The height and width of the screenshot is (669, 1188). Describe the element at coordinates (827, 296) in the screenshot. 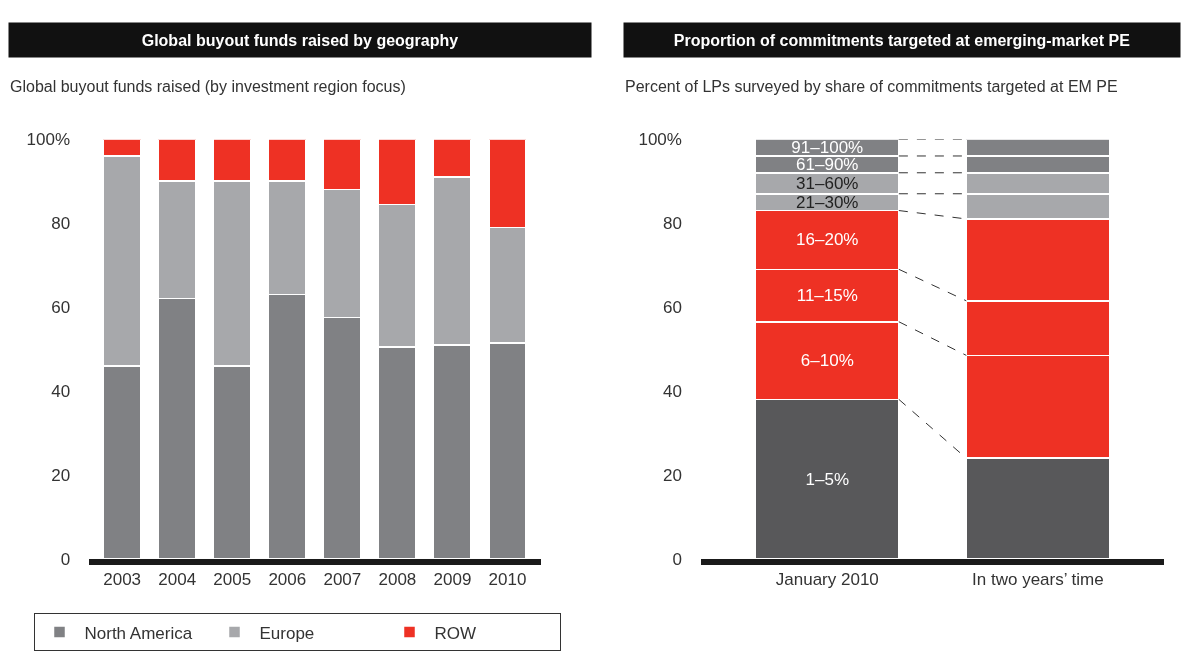

I see `series-label: 11–15%` at that location.